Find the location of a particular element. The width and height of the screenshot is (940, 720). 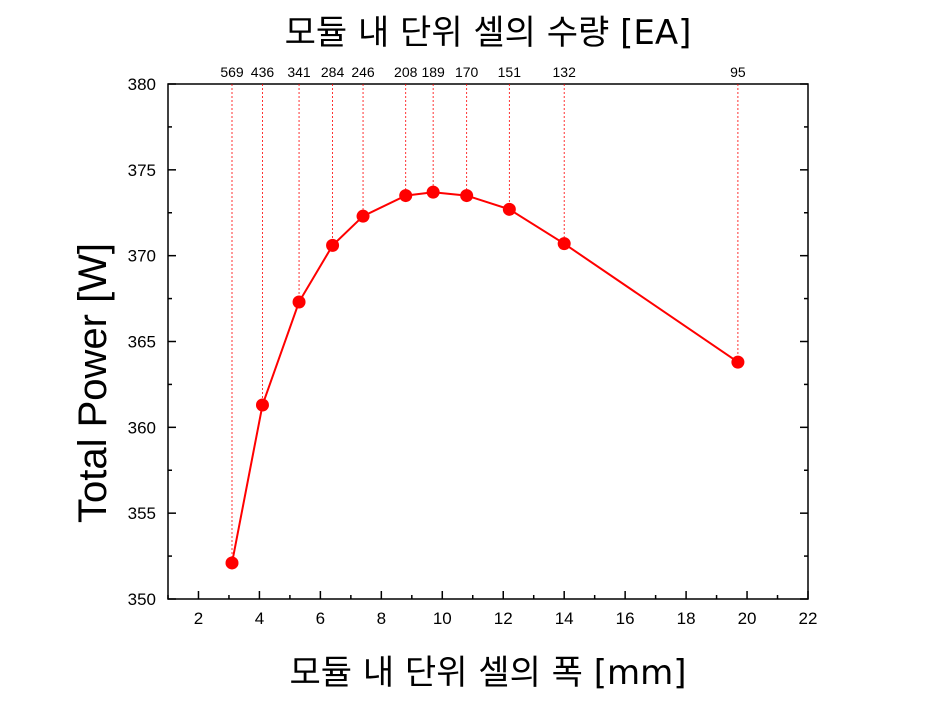

top-axis-label: 95 is located at coordinates (738, 72).